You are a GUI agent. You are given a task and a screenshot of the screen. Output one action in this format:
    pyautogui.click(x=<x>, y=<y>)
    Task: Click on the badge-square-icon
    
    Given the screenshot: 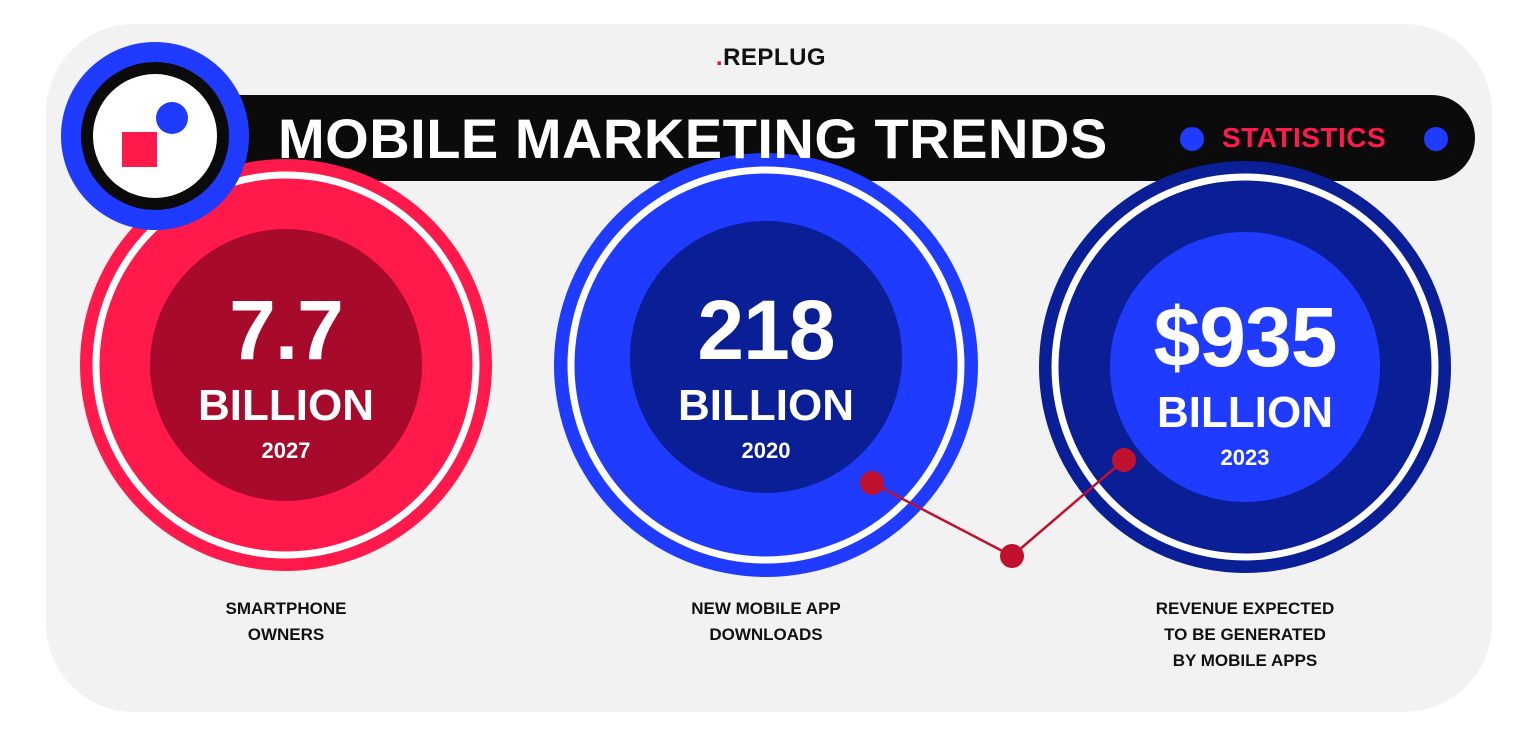 What is the action you would take?
    pyautogui.click(x=139, y=149)
    